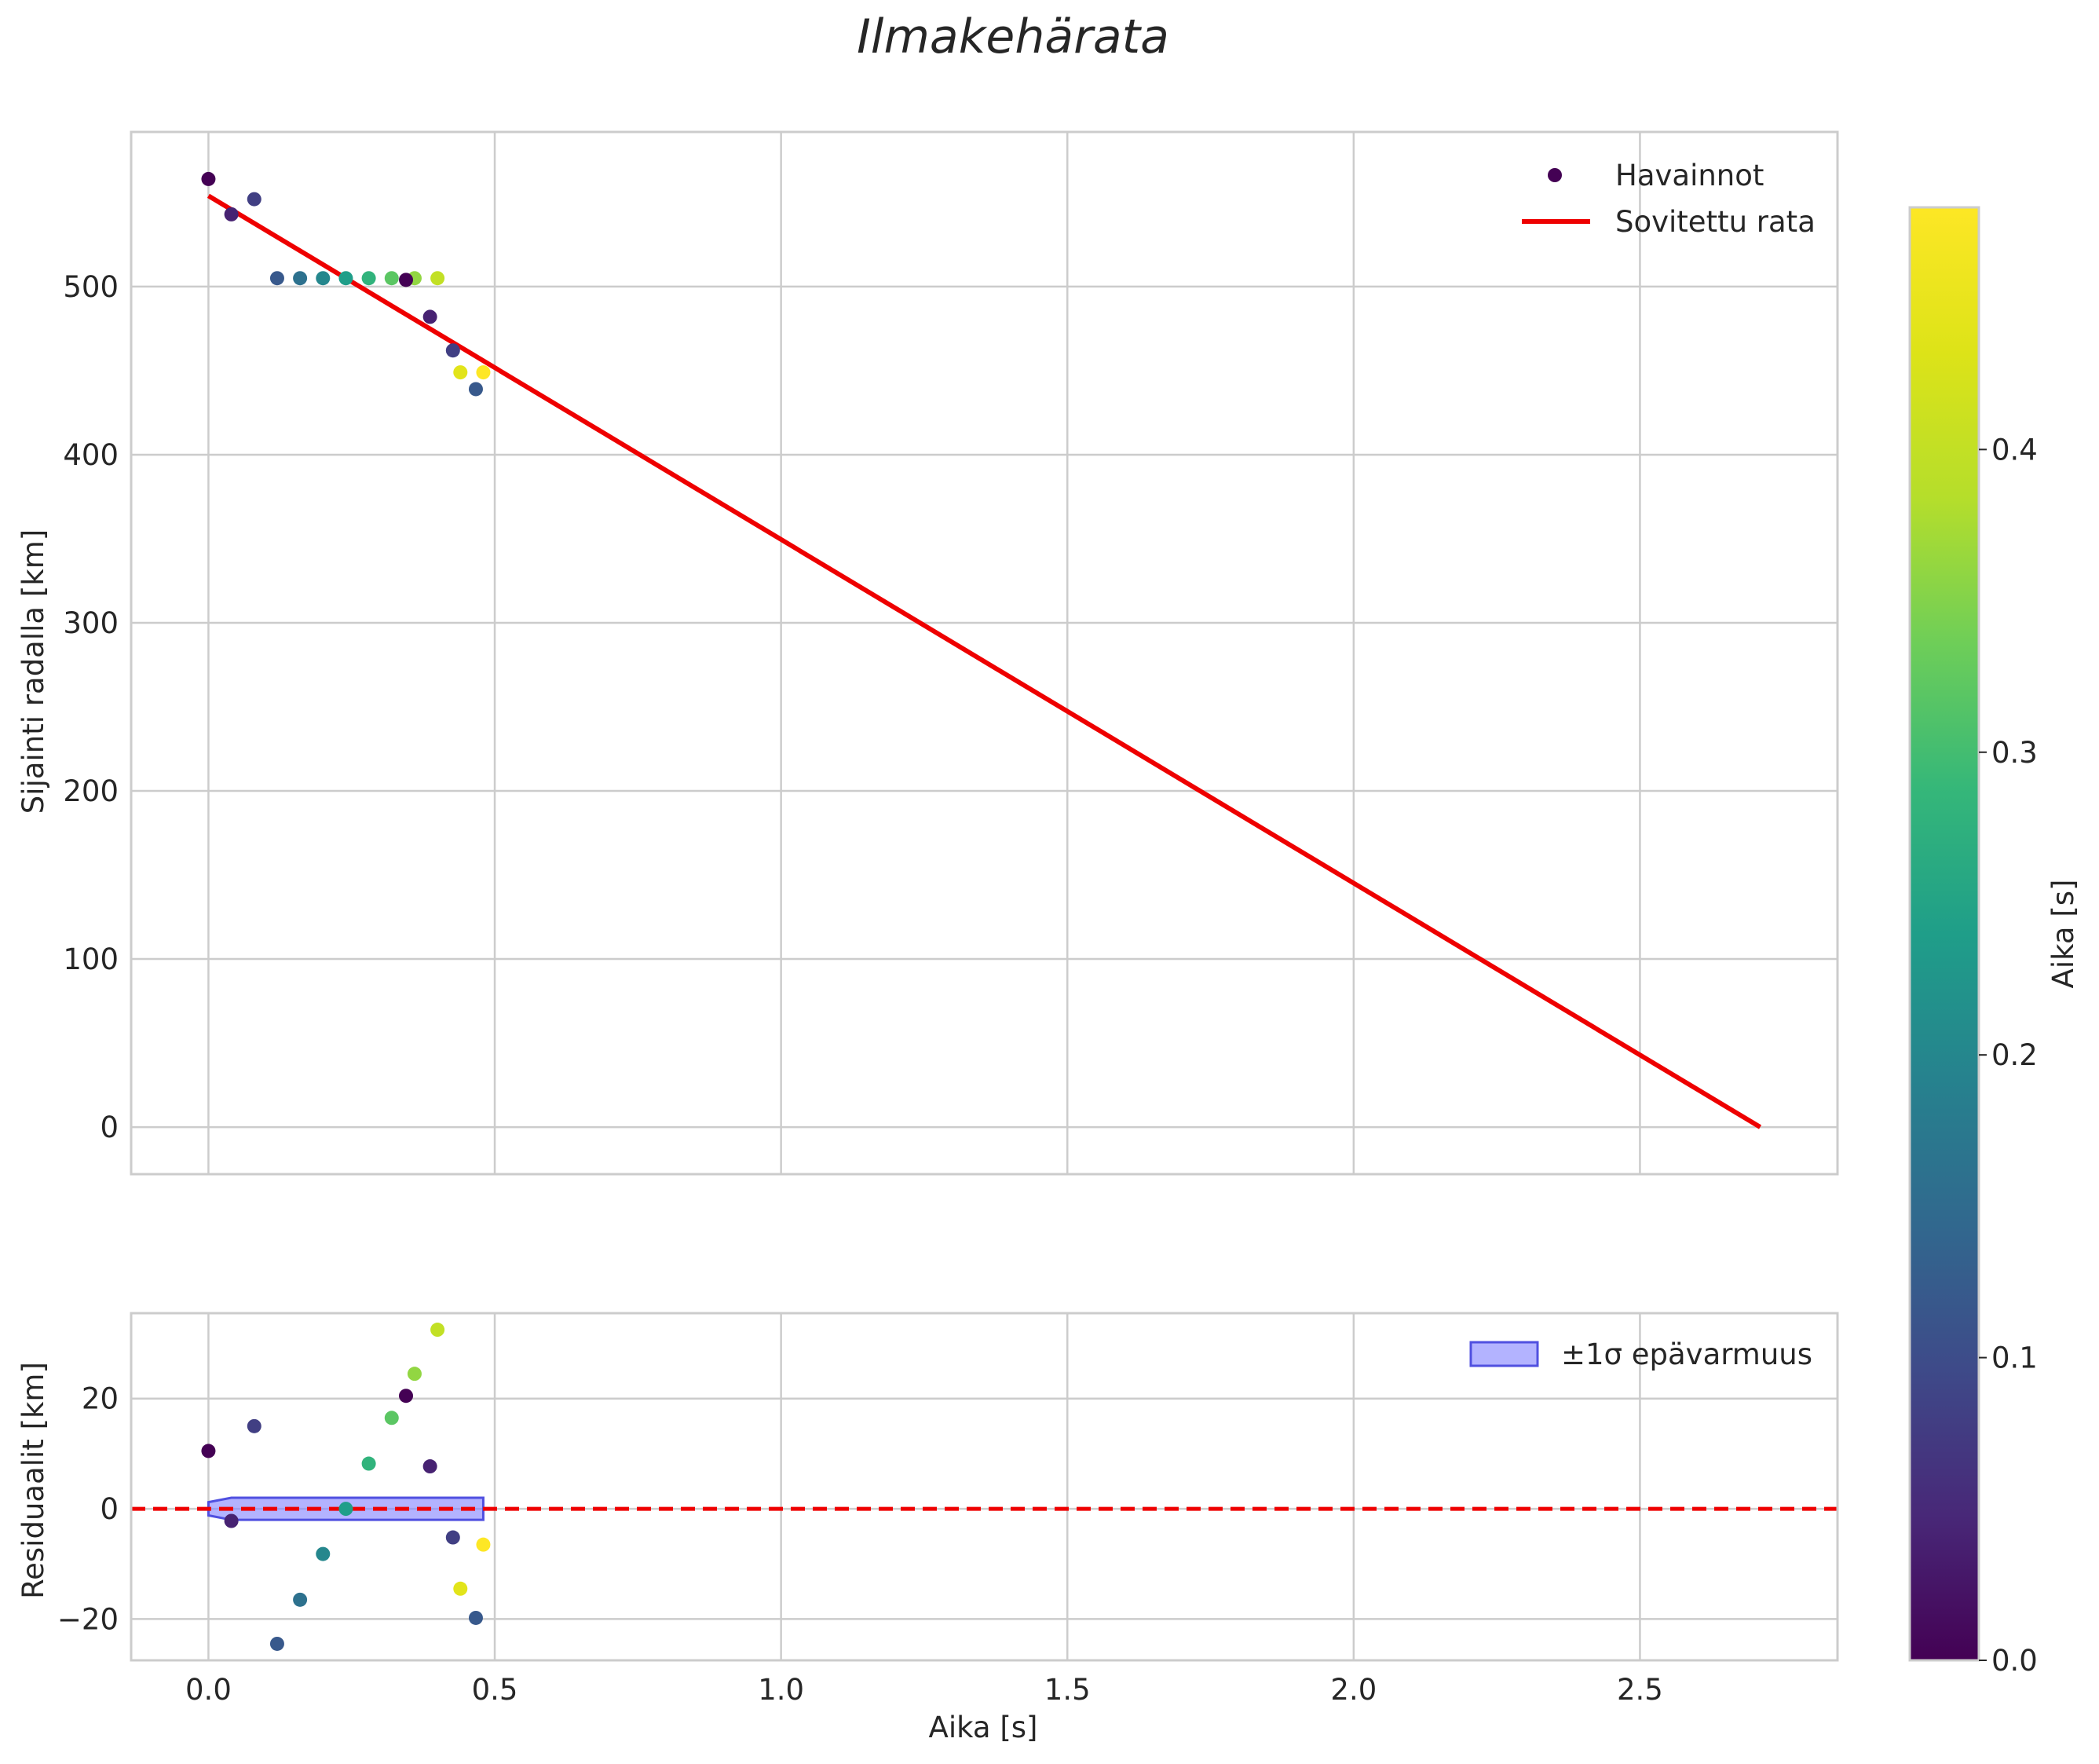 The height and width of the screenshot is (1764, 2099). What do you see at coordinates (1067, 1690) in the screenshot?
I see `x-tick-label: 1.5` at bounding box center [1067, 1690].